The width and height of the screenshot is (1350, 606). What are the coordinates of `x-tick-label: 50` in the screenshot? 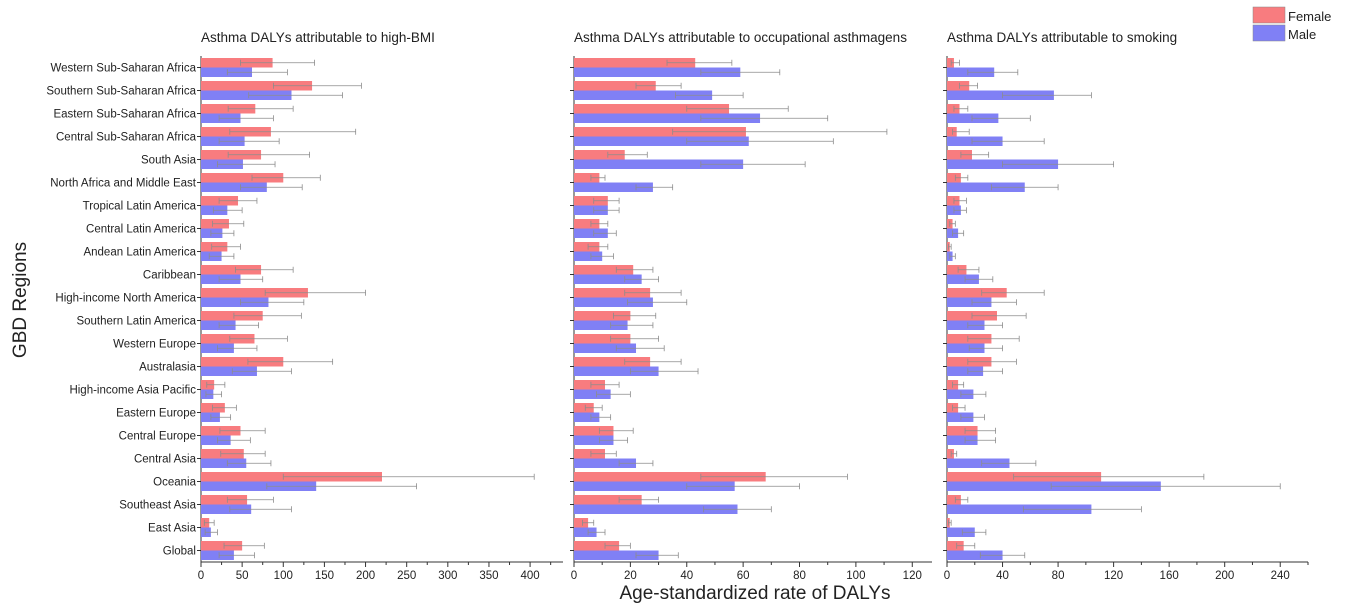 It's located at (242, 576).